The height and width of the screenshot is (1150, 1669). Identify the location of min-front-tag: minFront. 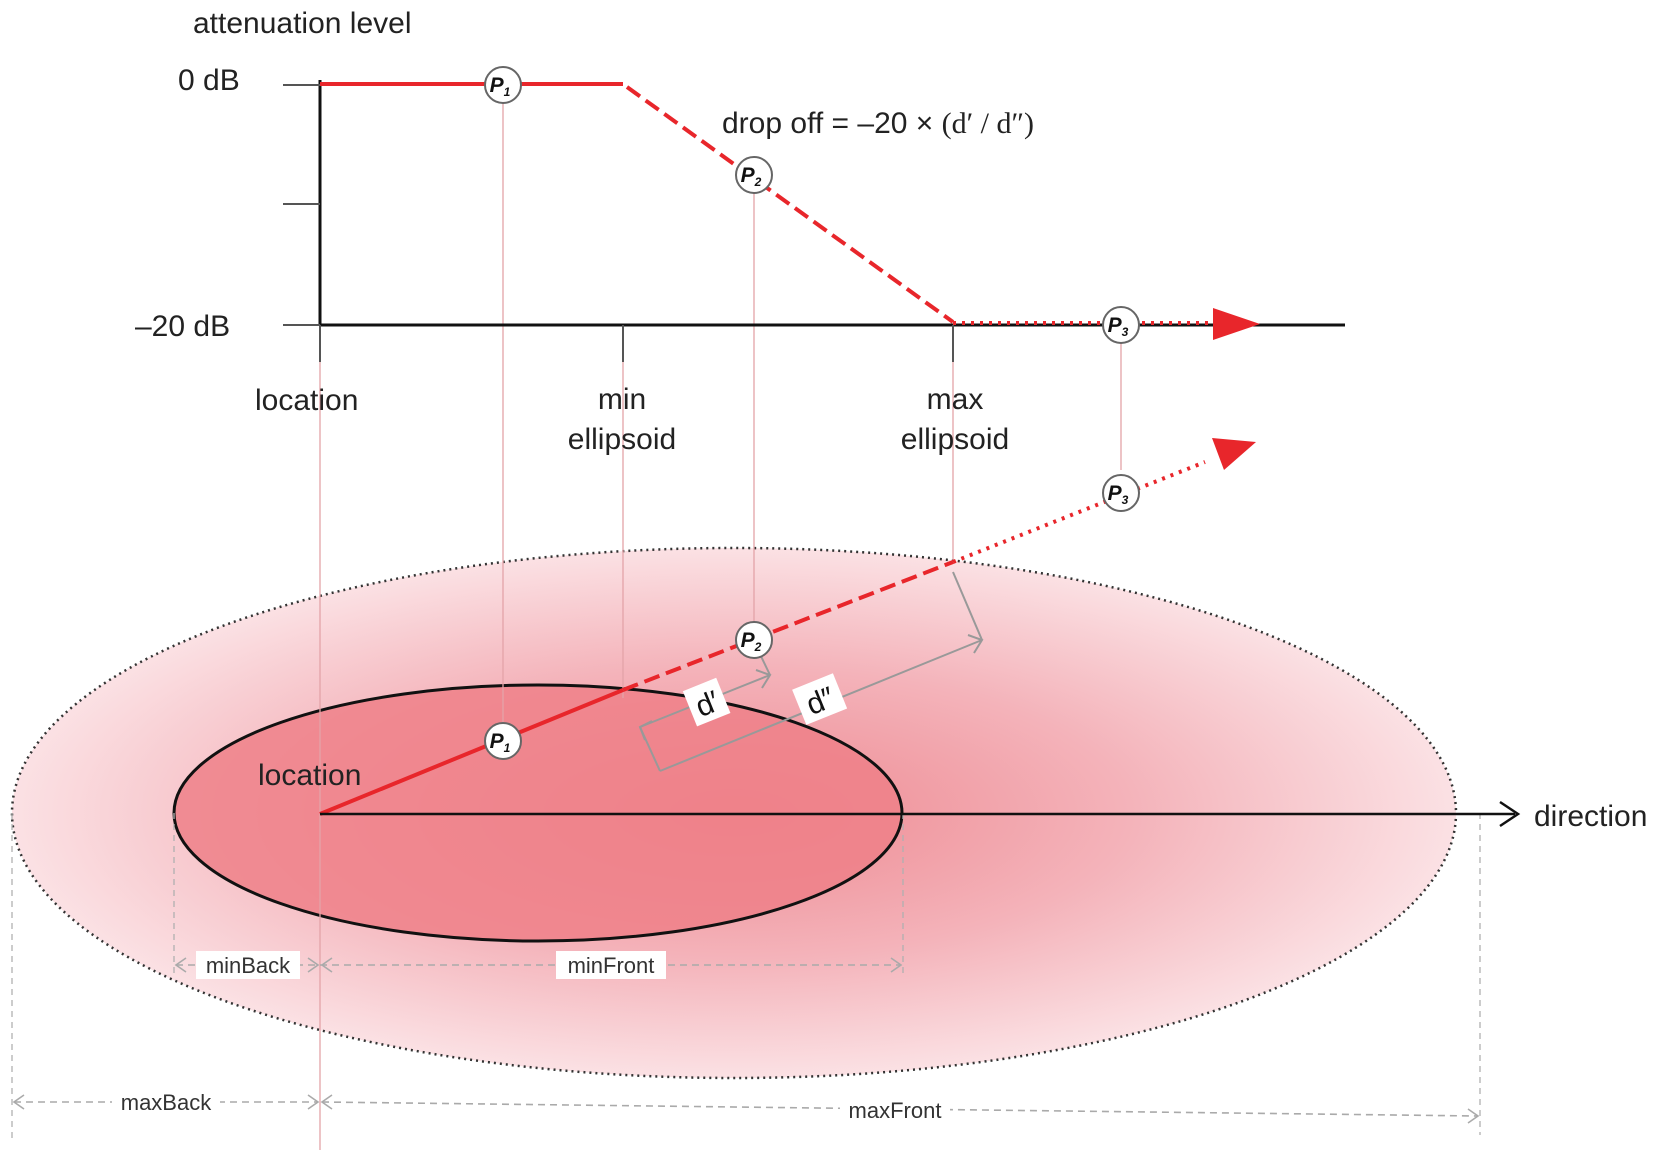
(611, 965).